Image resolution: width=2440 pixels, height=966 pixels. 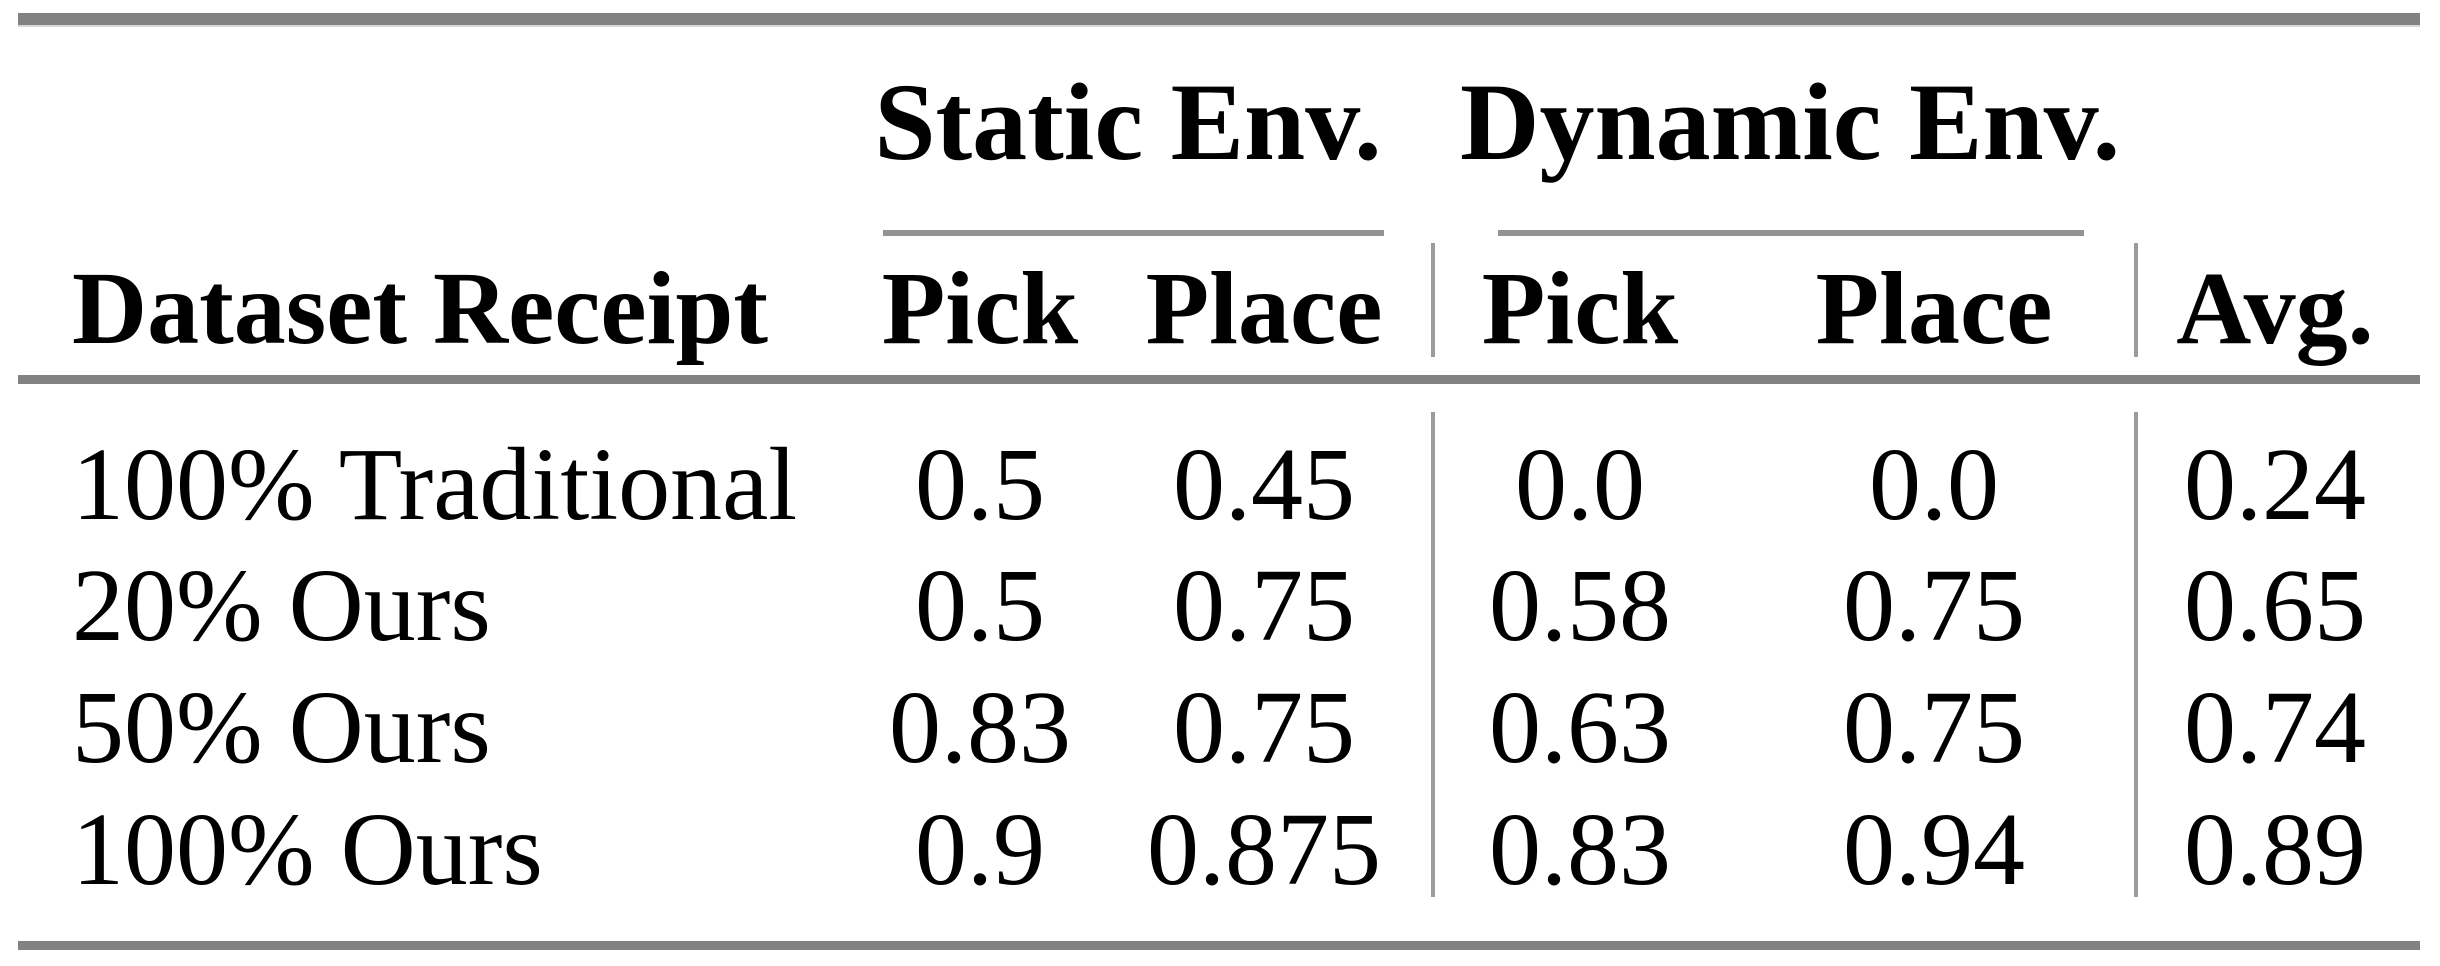 I want to click on cell-dynamic-pick: 0.58, so click(x=1580, y=605).